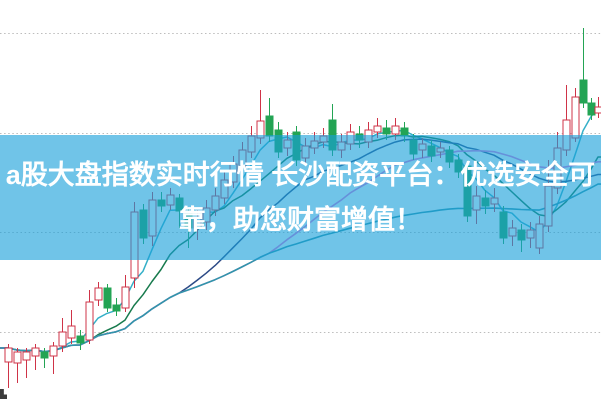 The width and height of the screenshot is (601, 401). I want to click on banner-text-line-1: a股大盘指数实时行情 长沙配资平台：优选安全可, so click(300, 174).